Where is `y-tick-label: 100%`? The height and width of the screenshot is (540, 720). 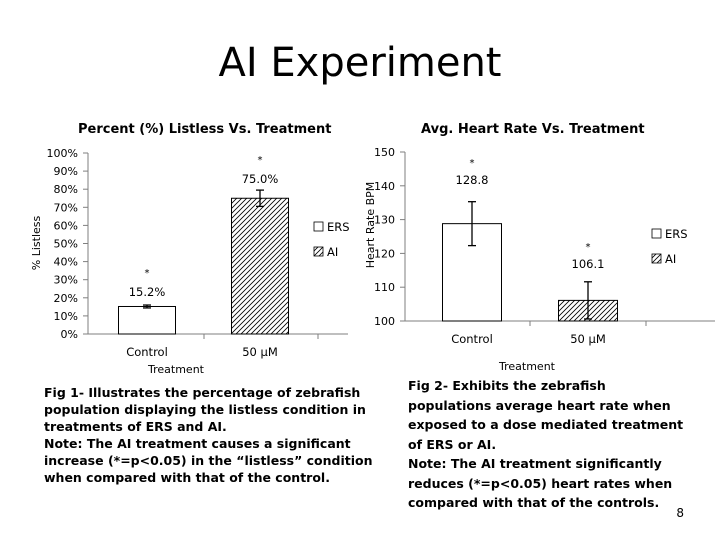
y-tick-label: 100% is located at coordinates (62, 153).